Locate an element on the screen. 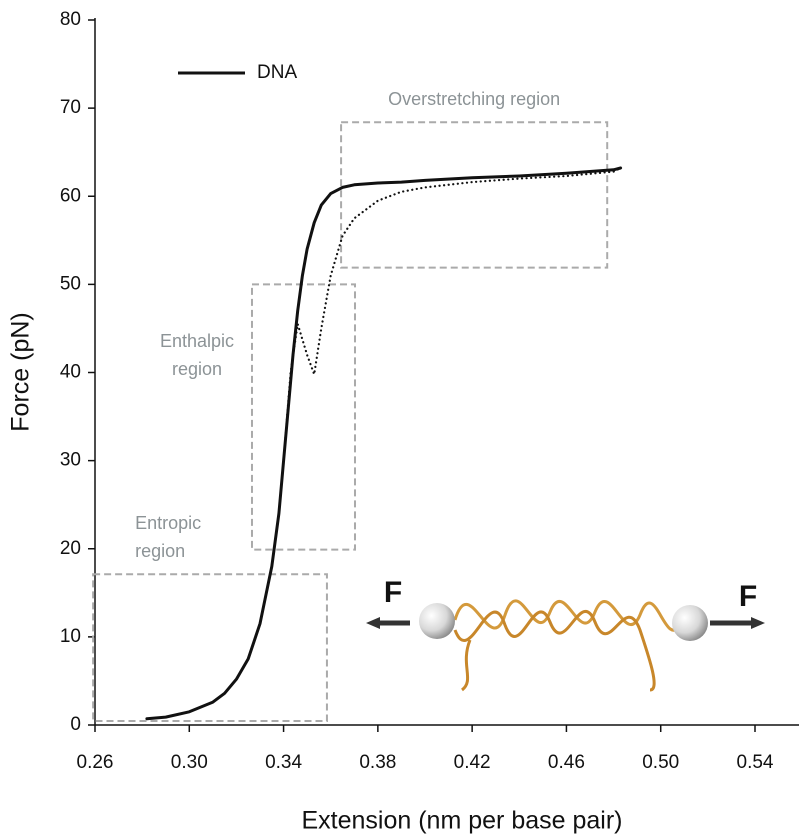 This screenshot has width=799, height=839. x-tick-label: 0.50 is located at coordinates (660, 762).